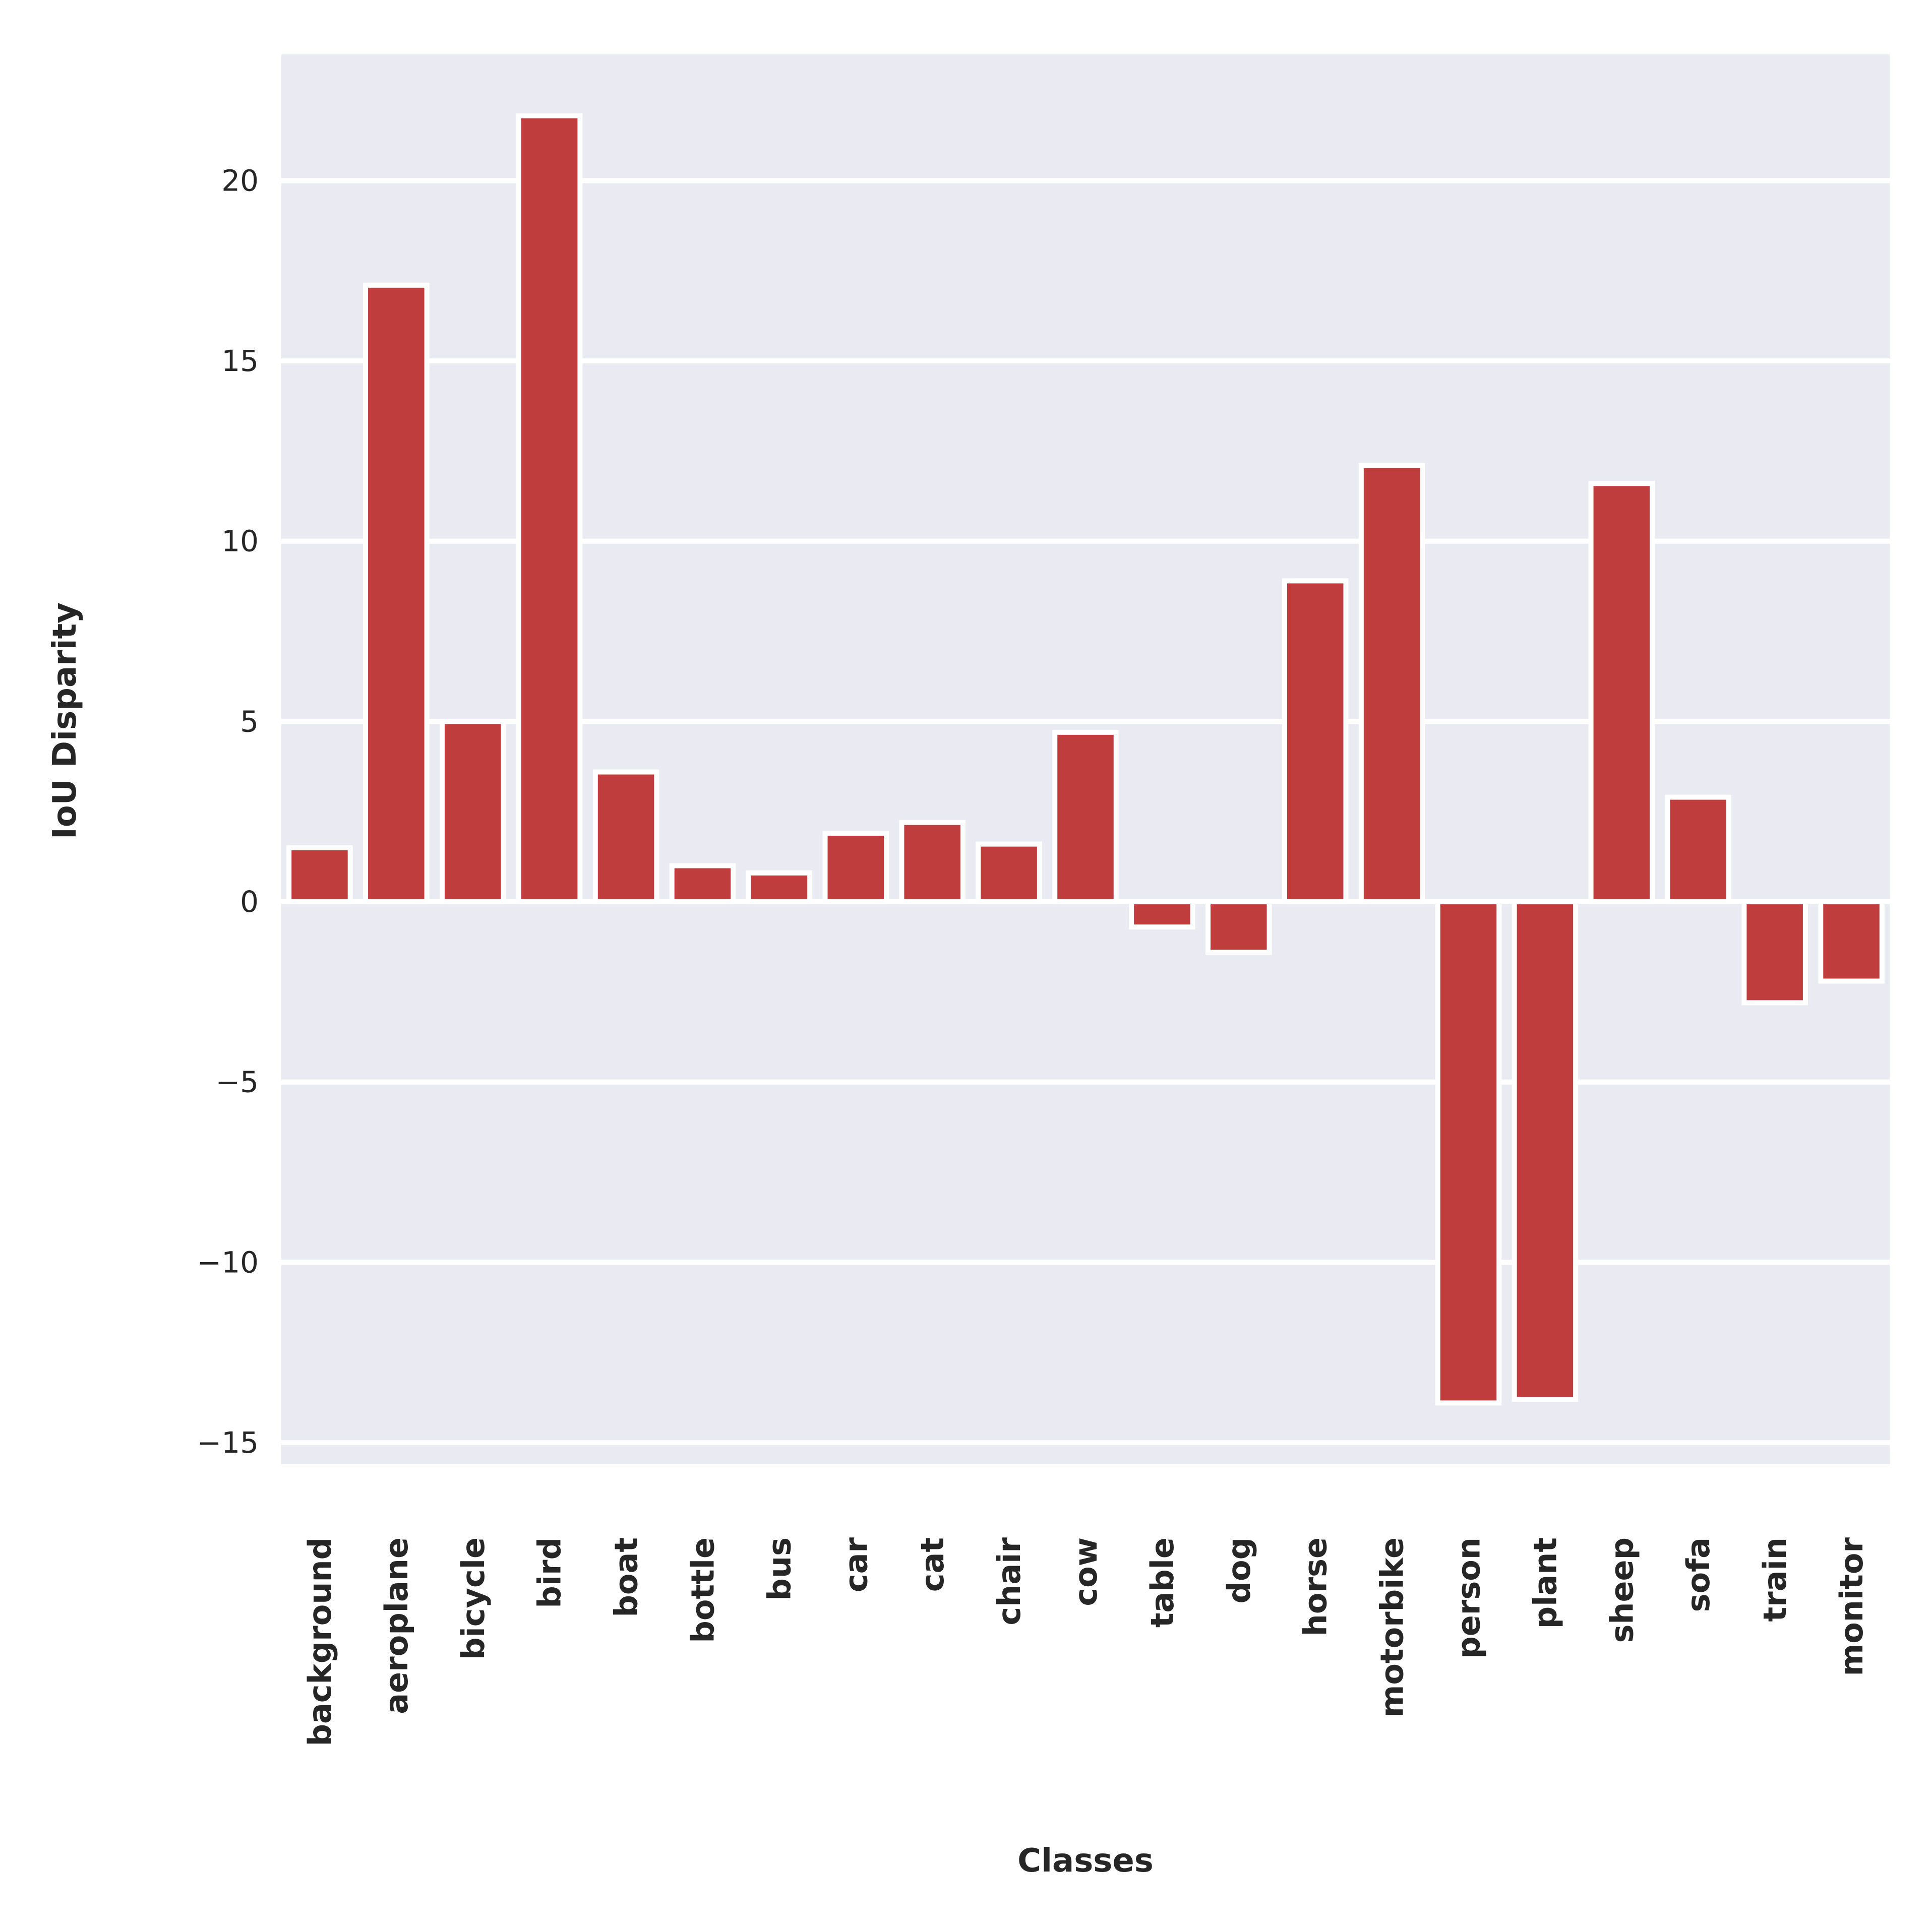 This screenshot has width=1932, height=1928. What do you see at coordinates (702, 884) in the screenshot?
I see `bar-bottle` at bounding box center [702, 884].